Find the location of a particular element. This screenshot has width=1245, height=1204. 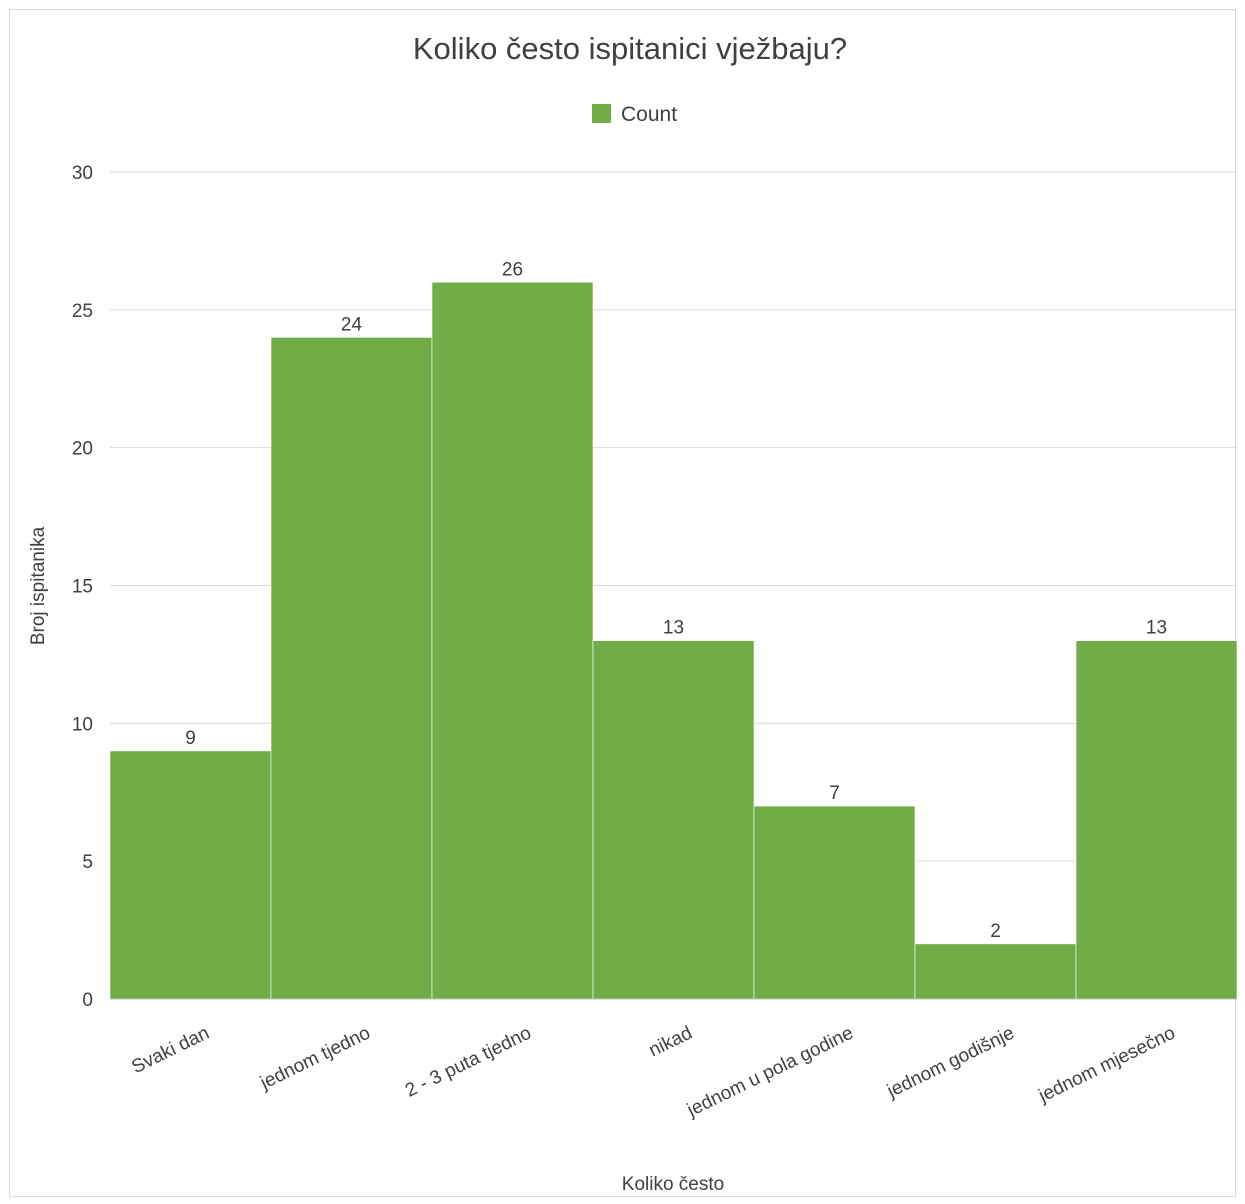

y-tick-label: 30 is located at coordinates (82, 173).